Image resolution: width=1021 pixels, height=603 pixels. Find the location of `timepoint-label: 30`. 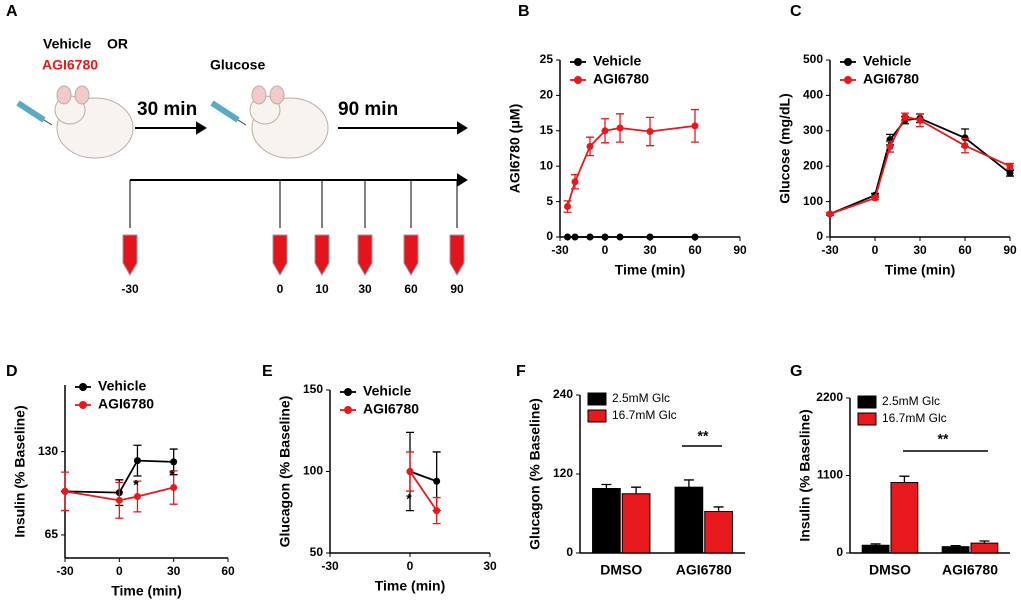

timepoint-label: 30 is located at coordinates (365, 289).